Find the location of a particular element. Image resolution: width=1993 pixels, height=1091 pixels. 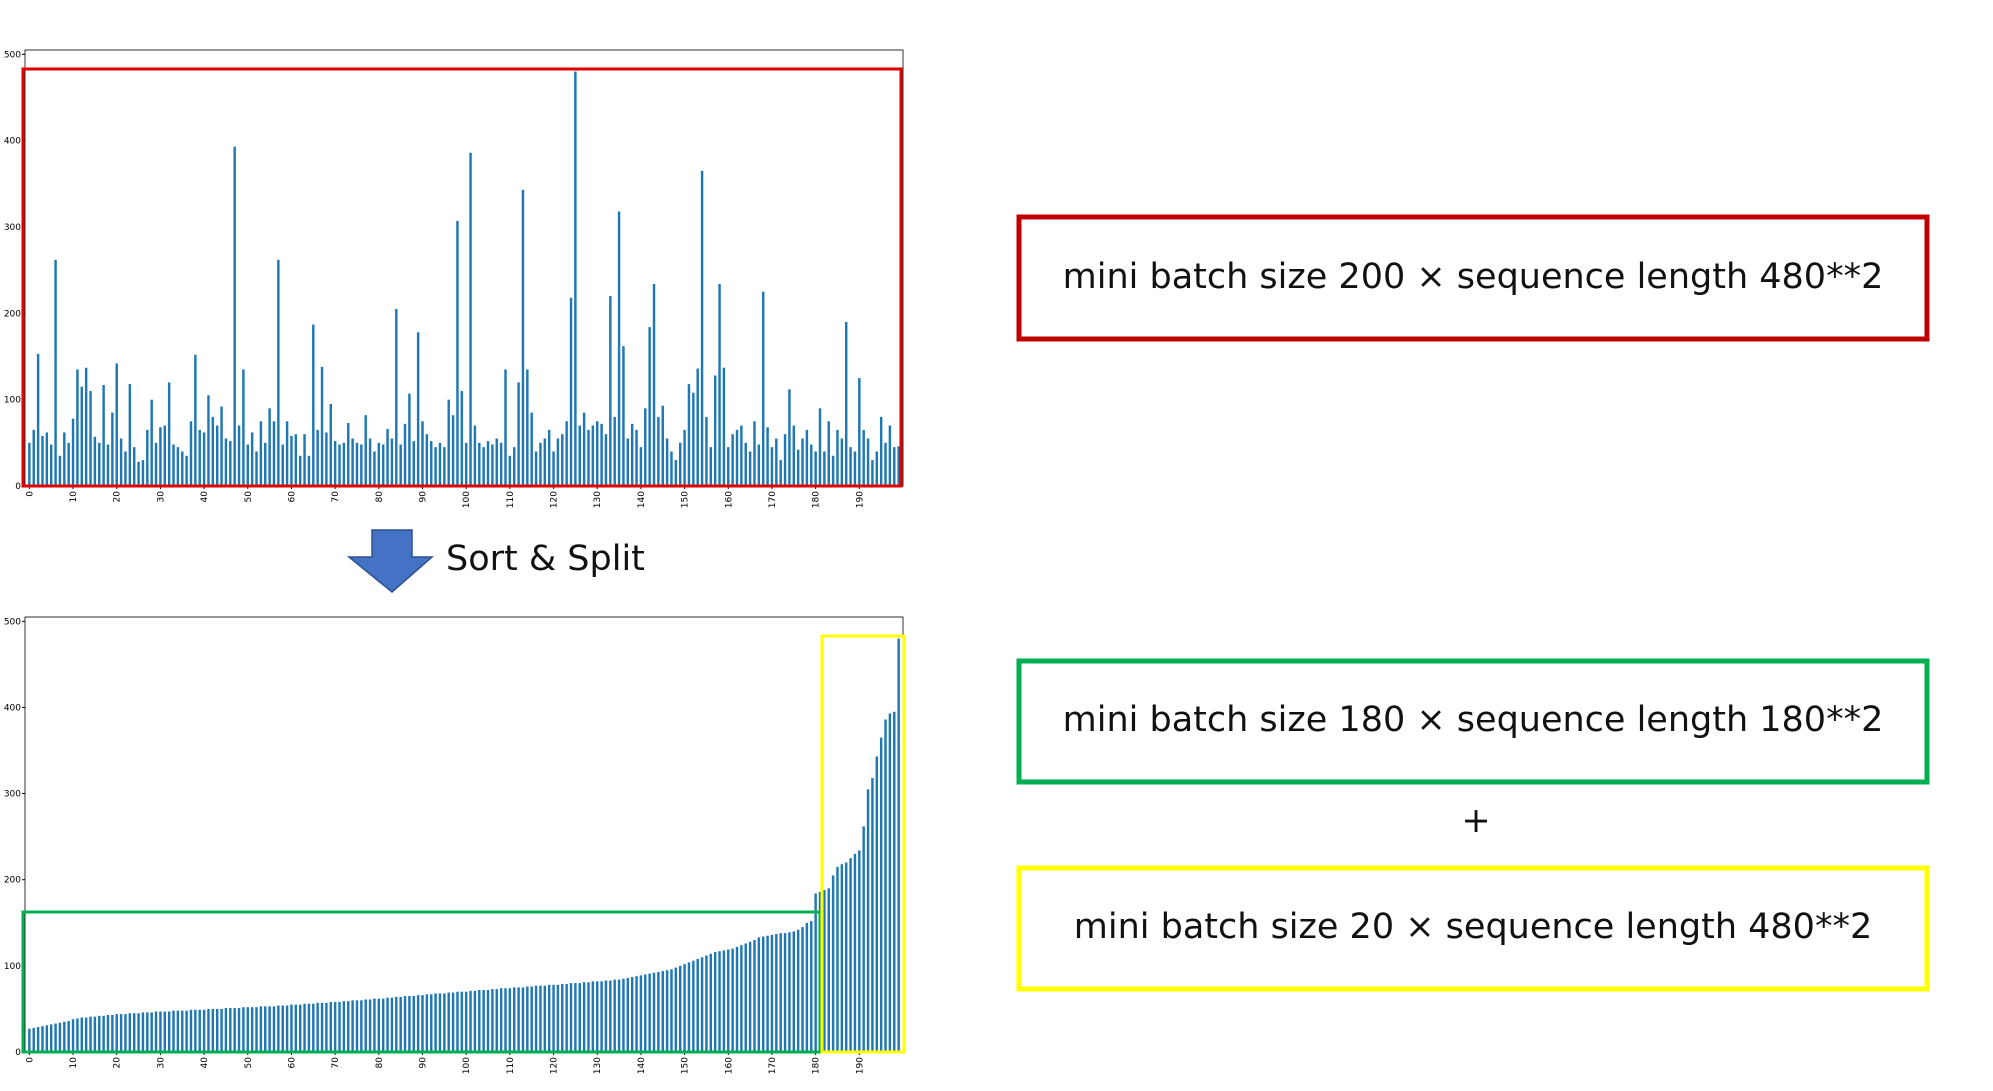

y-tick-label: 0 is located at coordinates (18, 1053).